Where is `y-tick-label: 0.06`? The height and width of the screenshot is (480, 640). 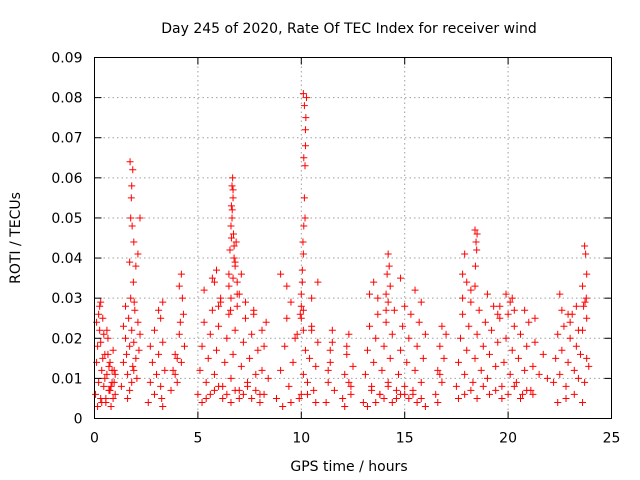
y-tick-label: 0.06 is located at coordinates (66, 179).